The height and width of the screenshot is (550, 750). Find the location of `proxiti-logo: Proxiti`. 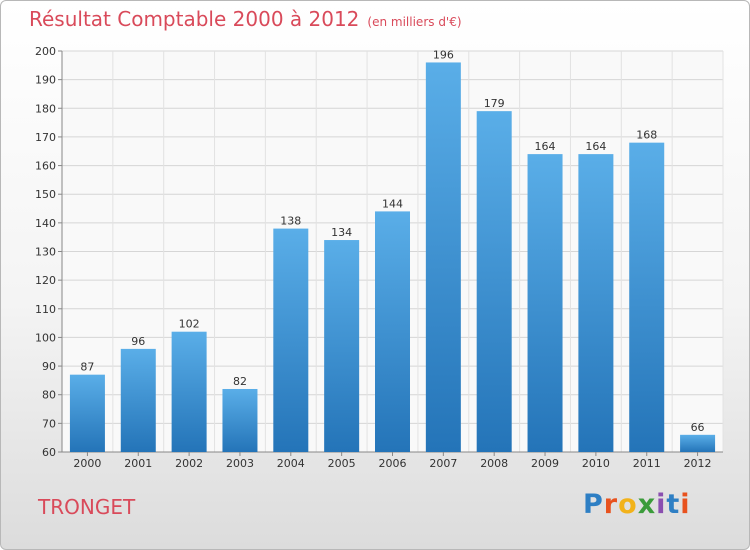

proxiti-logo: Proxiti is located at coordinates (637, 504).